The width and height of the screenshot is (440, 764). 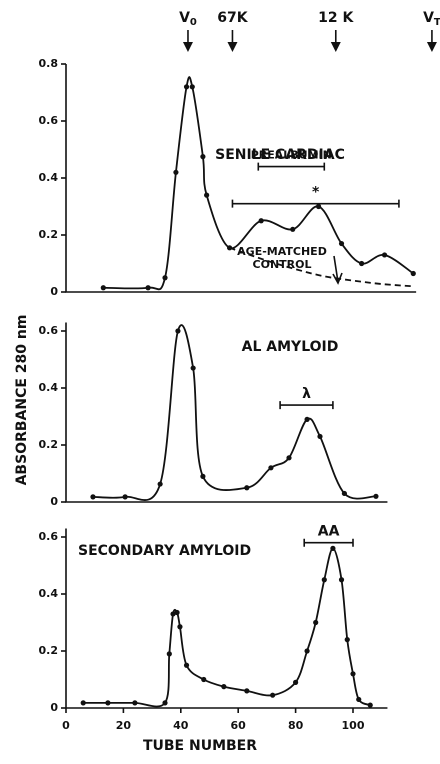 What do you see at coordinates (316, 193) in the screenshot?
I see `range-label: *` at bounding box center [316, 193].